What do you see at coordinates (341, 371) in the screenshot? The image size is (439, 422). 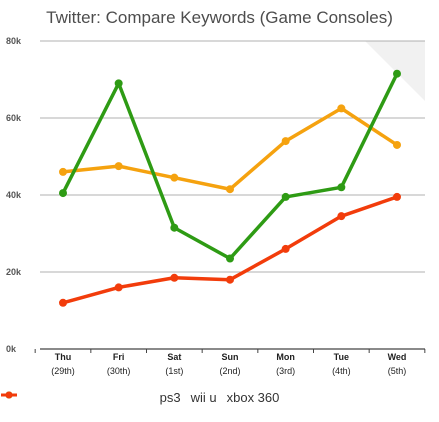 I see `x-tick-sublabel: (4th)` at bounding box center [341, 371].